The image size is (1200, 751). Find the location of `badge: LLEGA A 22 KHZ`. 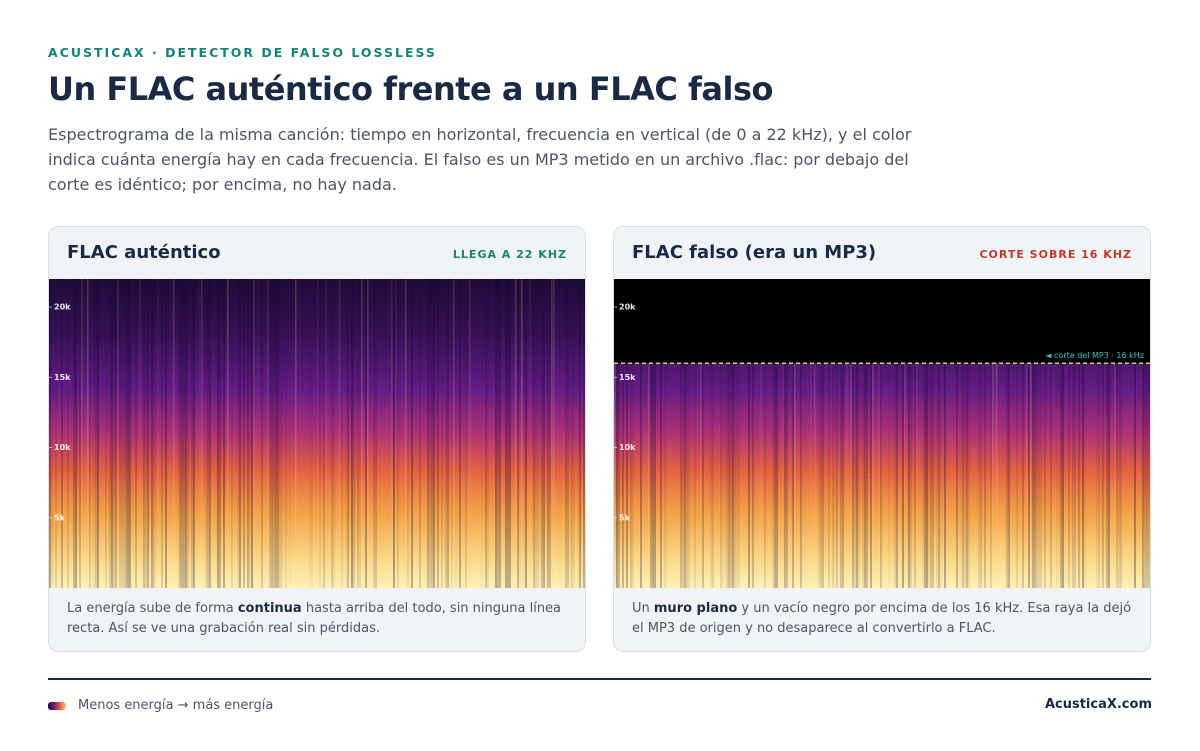

badge: LLEGA A 22 KHZ is located at coordinates (509, 254).